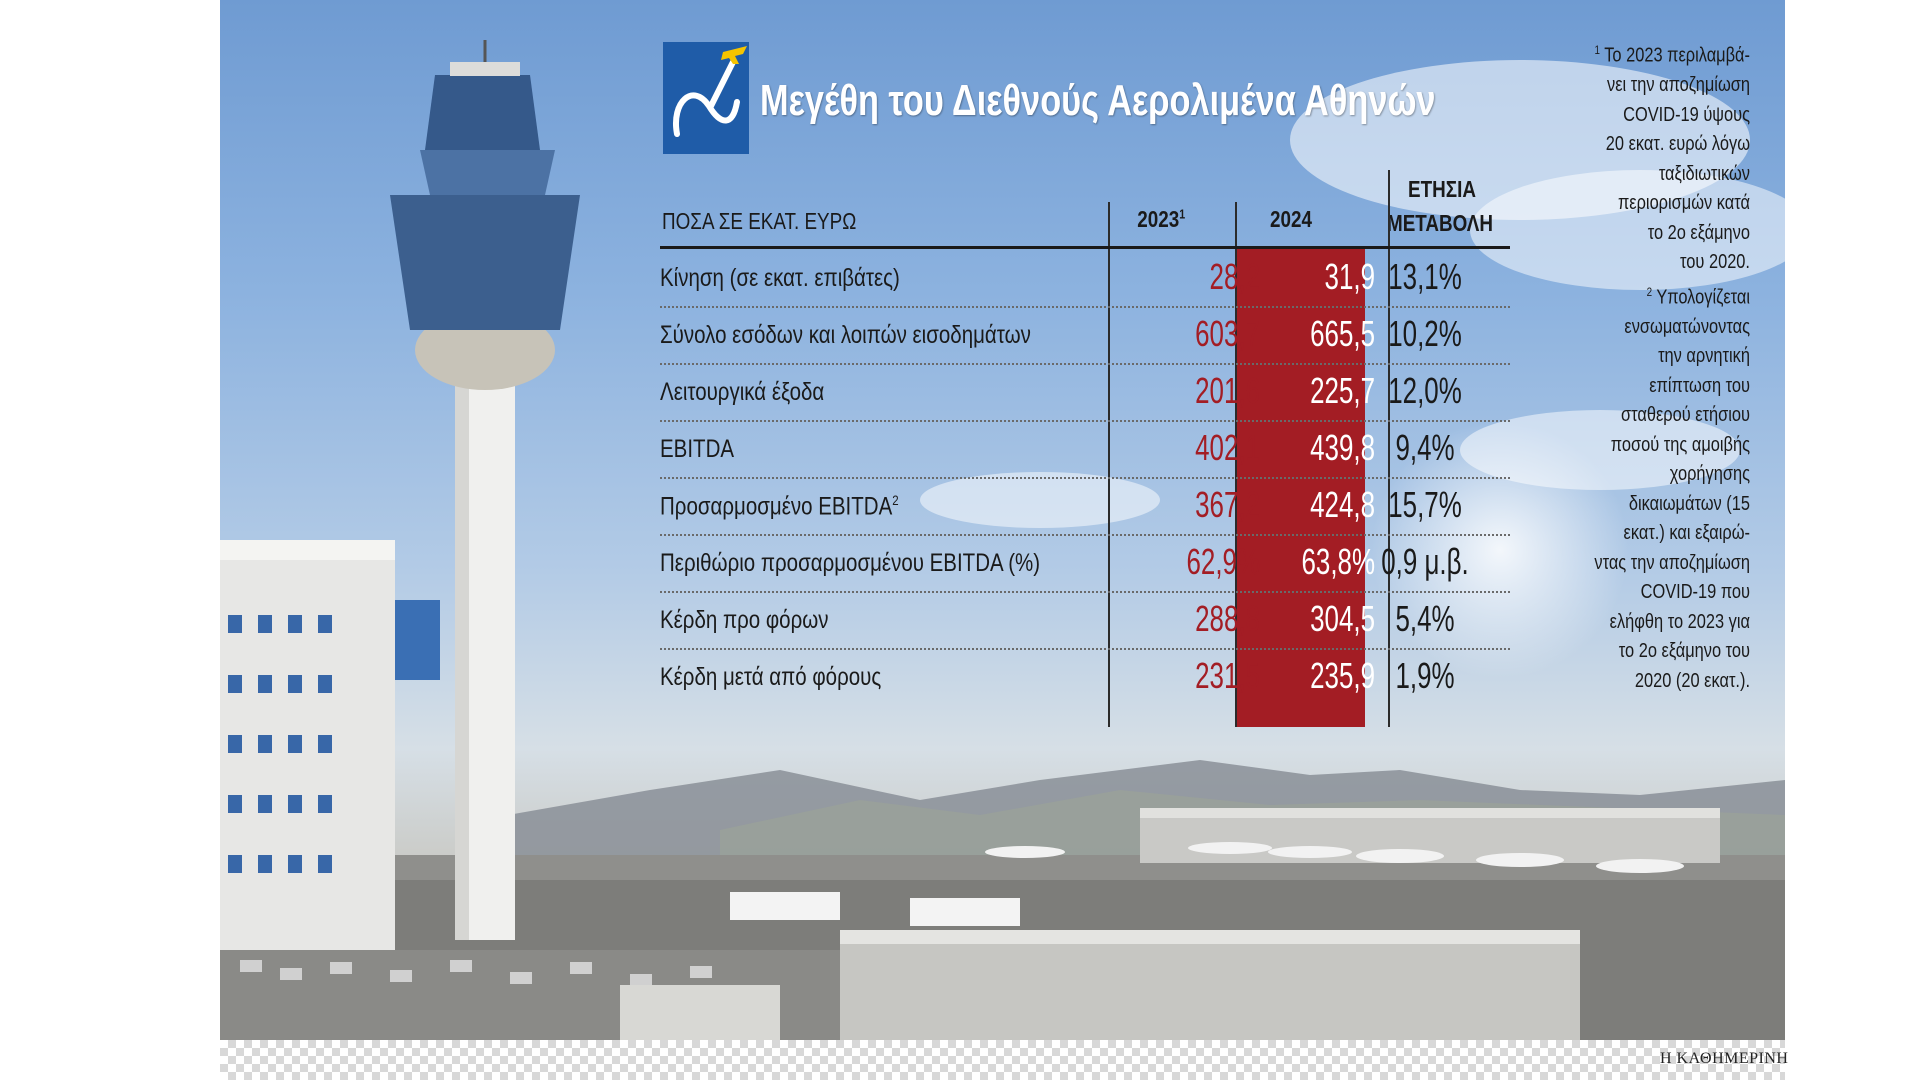 The width and height of the screenshot is (1920, 1080). What do you see at coordinates (1686, 533) in the screenshot?
I see `footnote-text: εκατ.) και εξαιρώ-` at bounding box center [1686, 533].